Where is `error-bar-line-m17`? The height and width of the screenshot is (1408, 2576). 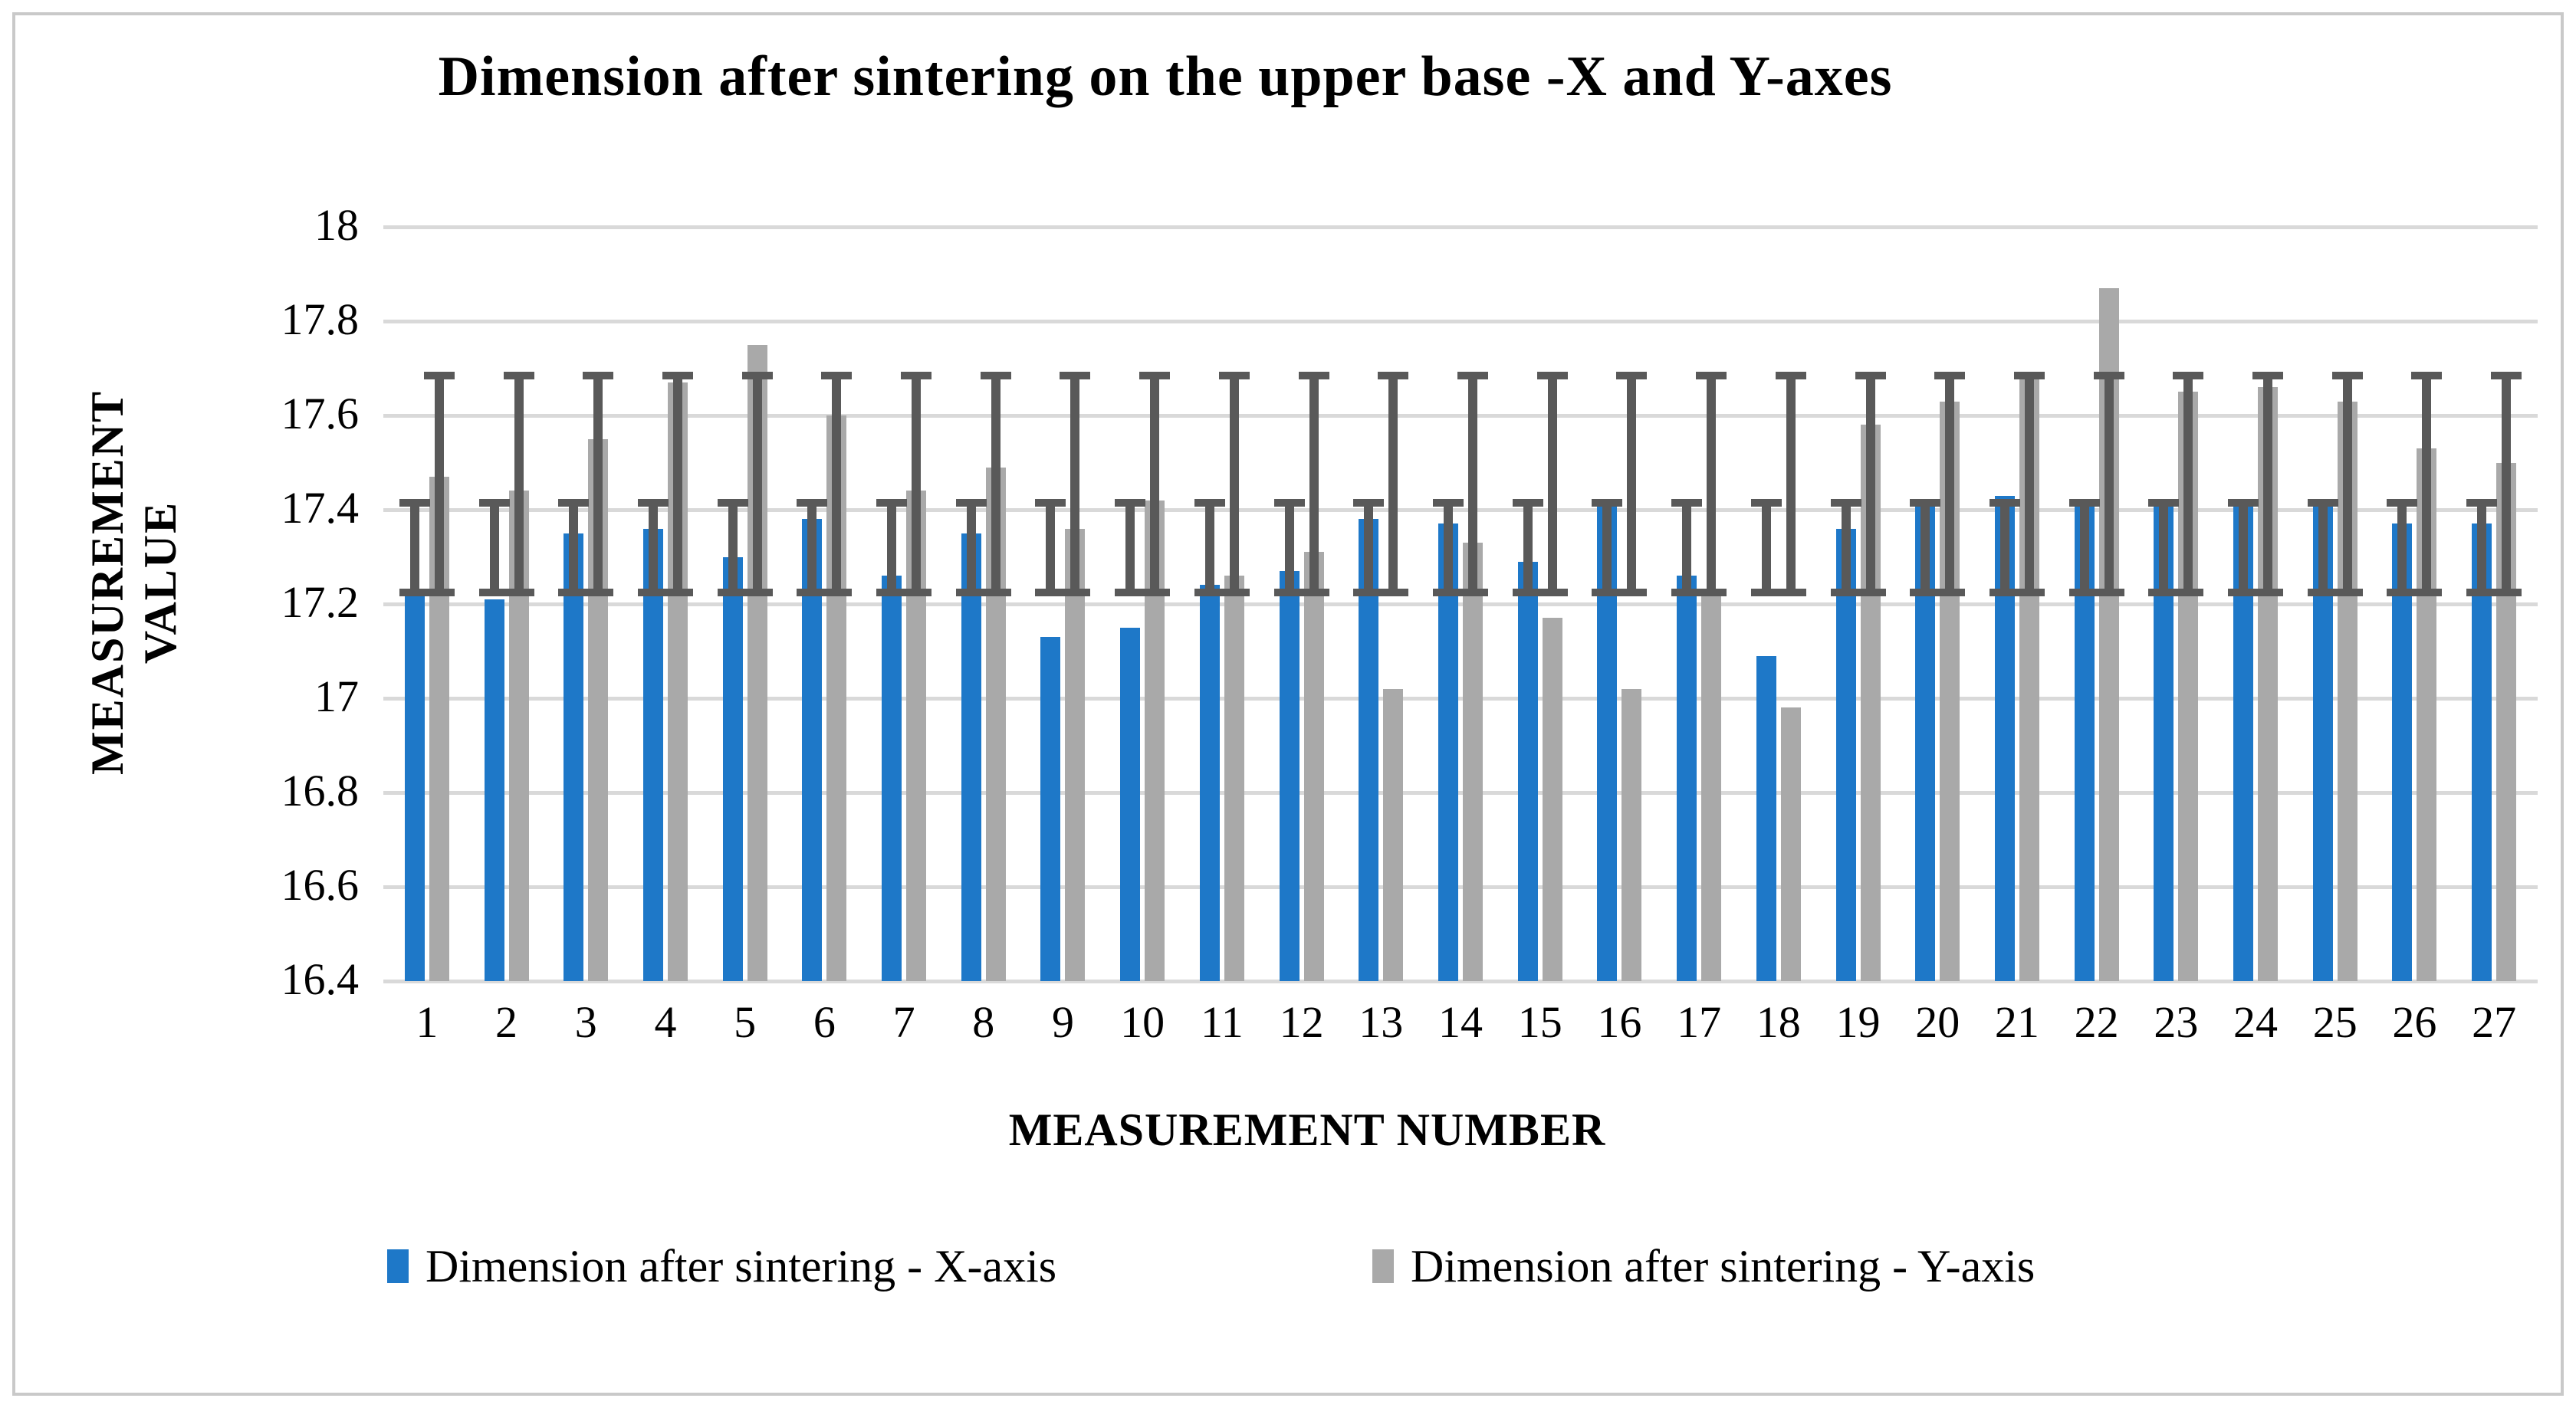 error-bar-line-m17 is located at coordinates (1712, 484).